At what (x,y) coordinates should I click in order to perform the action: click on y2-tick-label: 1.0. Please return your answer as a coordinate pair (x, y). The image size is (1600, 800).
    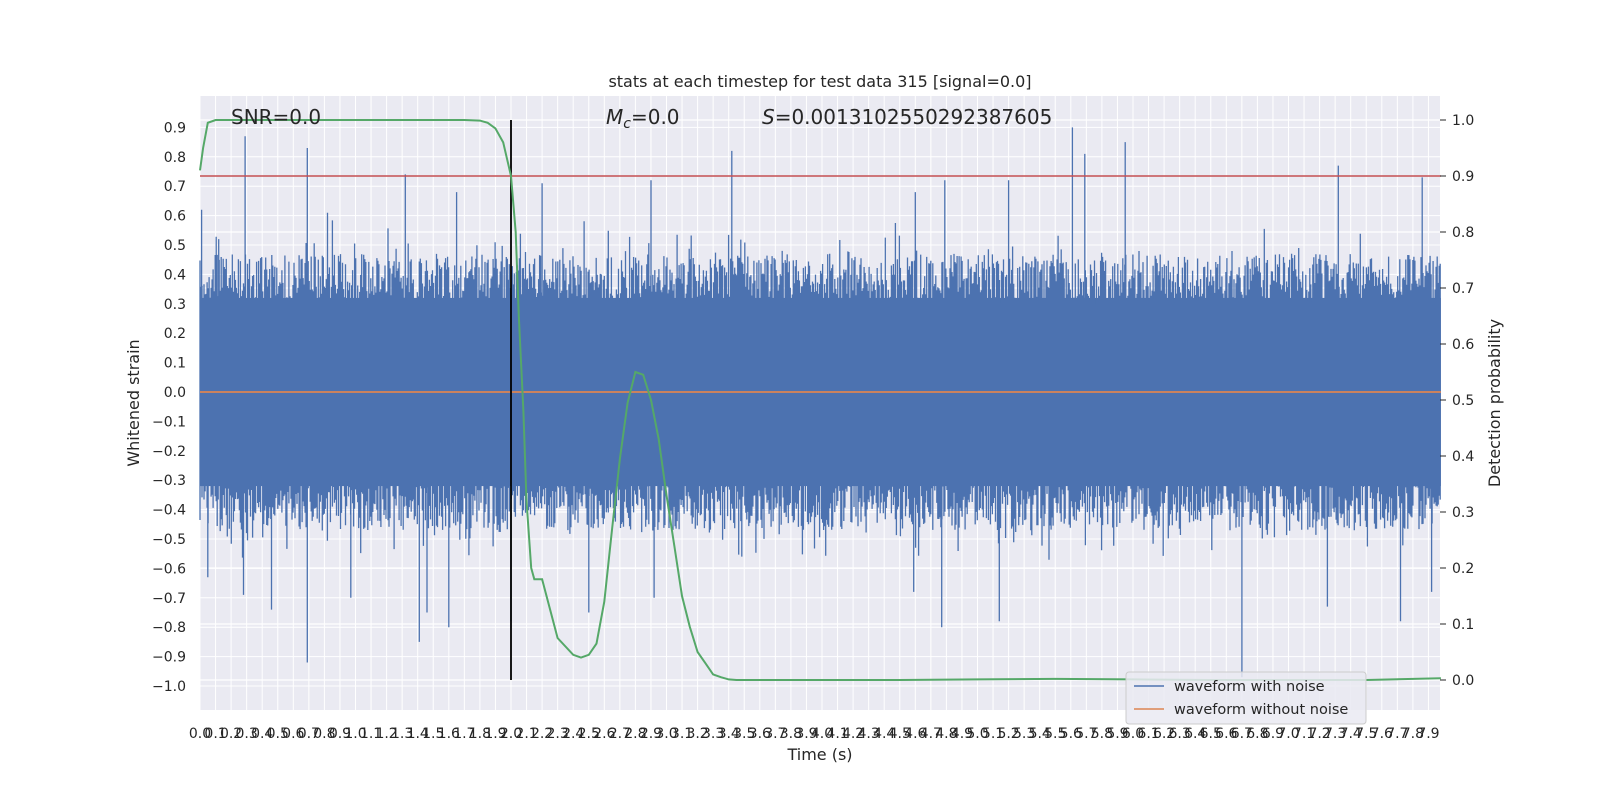
    Looking at the image, I should click on (1463, 121).